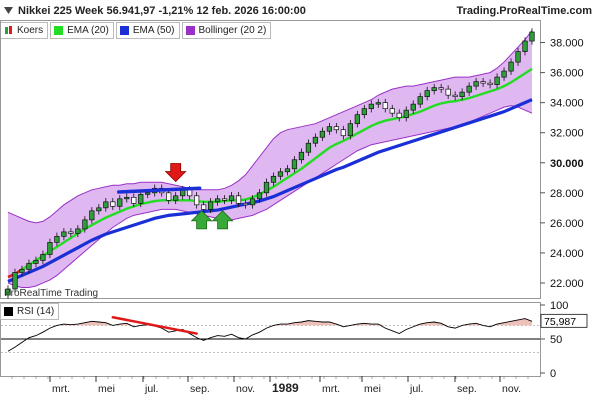 This screenshot has height=400, width=600. Describe the element at coordinates (559, 306) in the screenshot. I see `rsi-axis-label: 100` at that location.